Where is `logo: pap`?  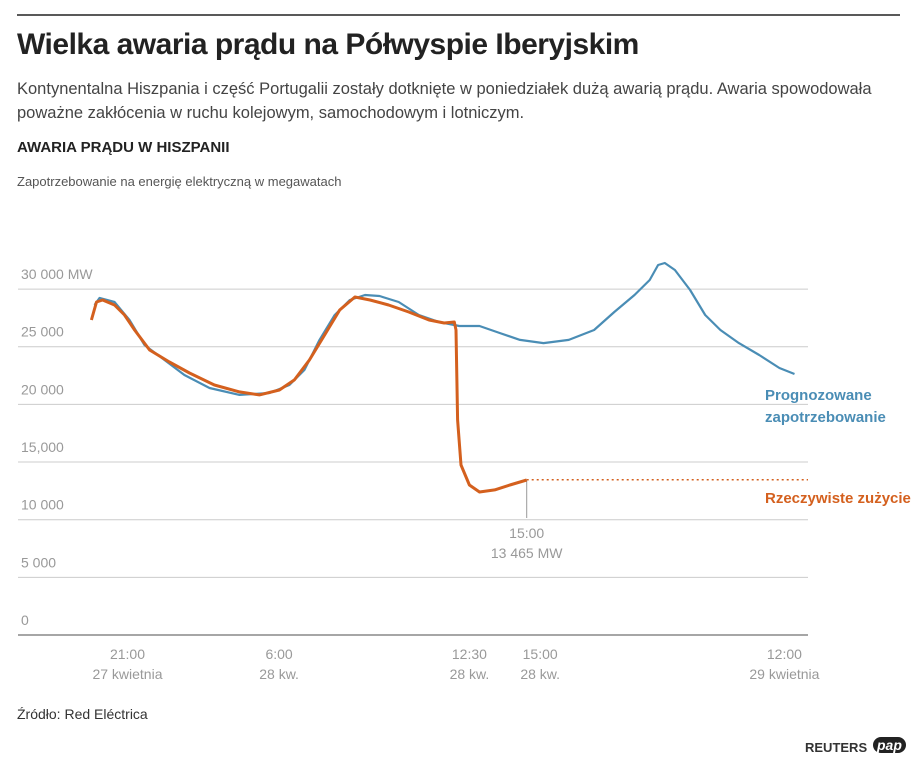
logo: pap is located at coordinates (889, 745).